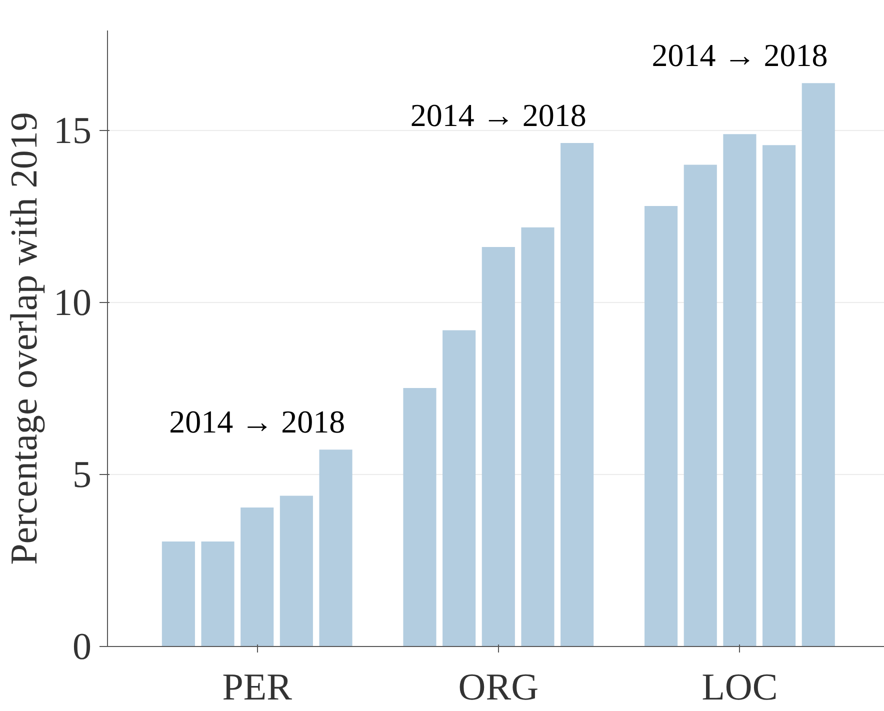 Image resolution: width=884 pixels, height=711 pixels. What do you see at coordinates (73, 303) in the screenshot?
I see `y-tick-label: 10` at bounding box center [73, 303].